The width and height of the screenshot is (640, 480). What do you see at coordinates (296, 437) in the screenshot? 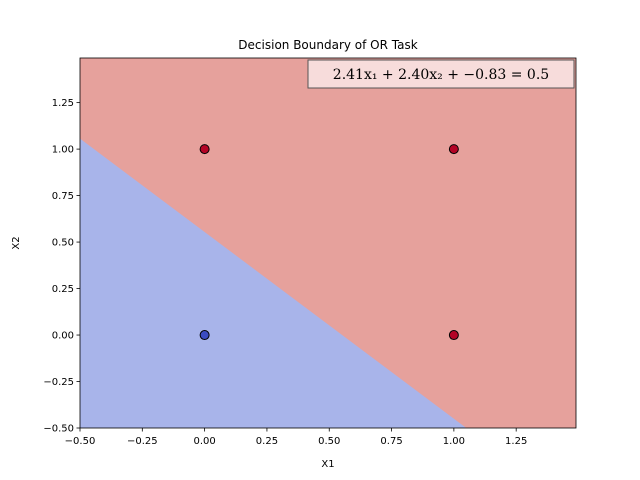
I see `x-axis: −0.50 −0.25 0.00 0.25 0.50 0.75 1.00 1.25` at bounding box center [296, 437].